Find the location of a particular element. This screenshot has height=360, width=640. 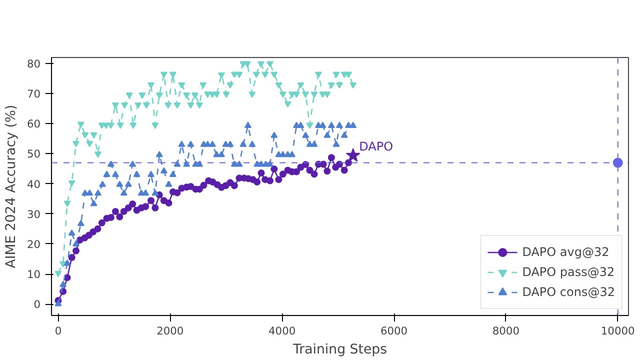

annotation: DAPO is located at coordinates (376, 147).